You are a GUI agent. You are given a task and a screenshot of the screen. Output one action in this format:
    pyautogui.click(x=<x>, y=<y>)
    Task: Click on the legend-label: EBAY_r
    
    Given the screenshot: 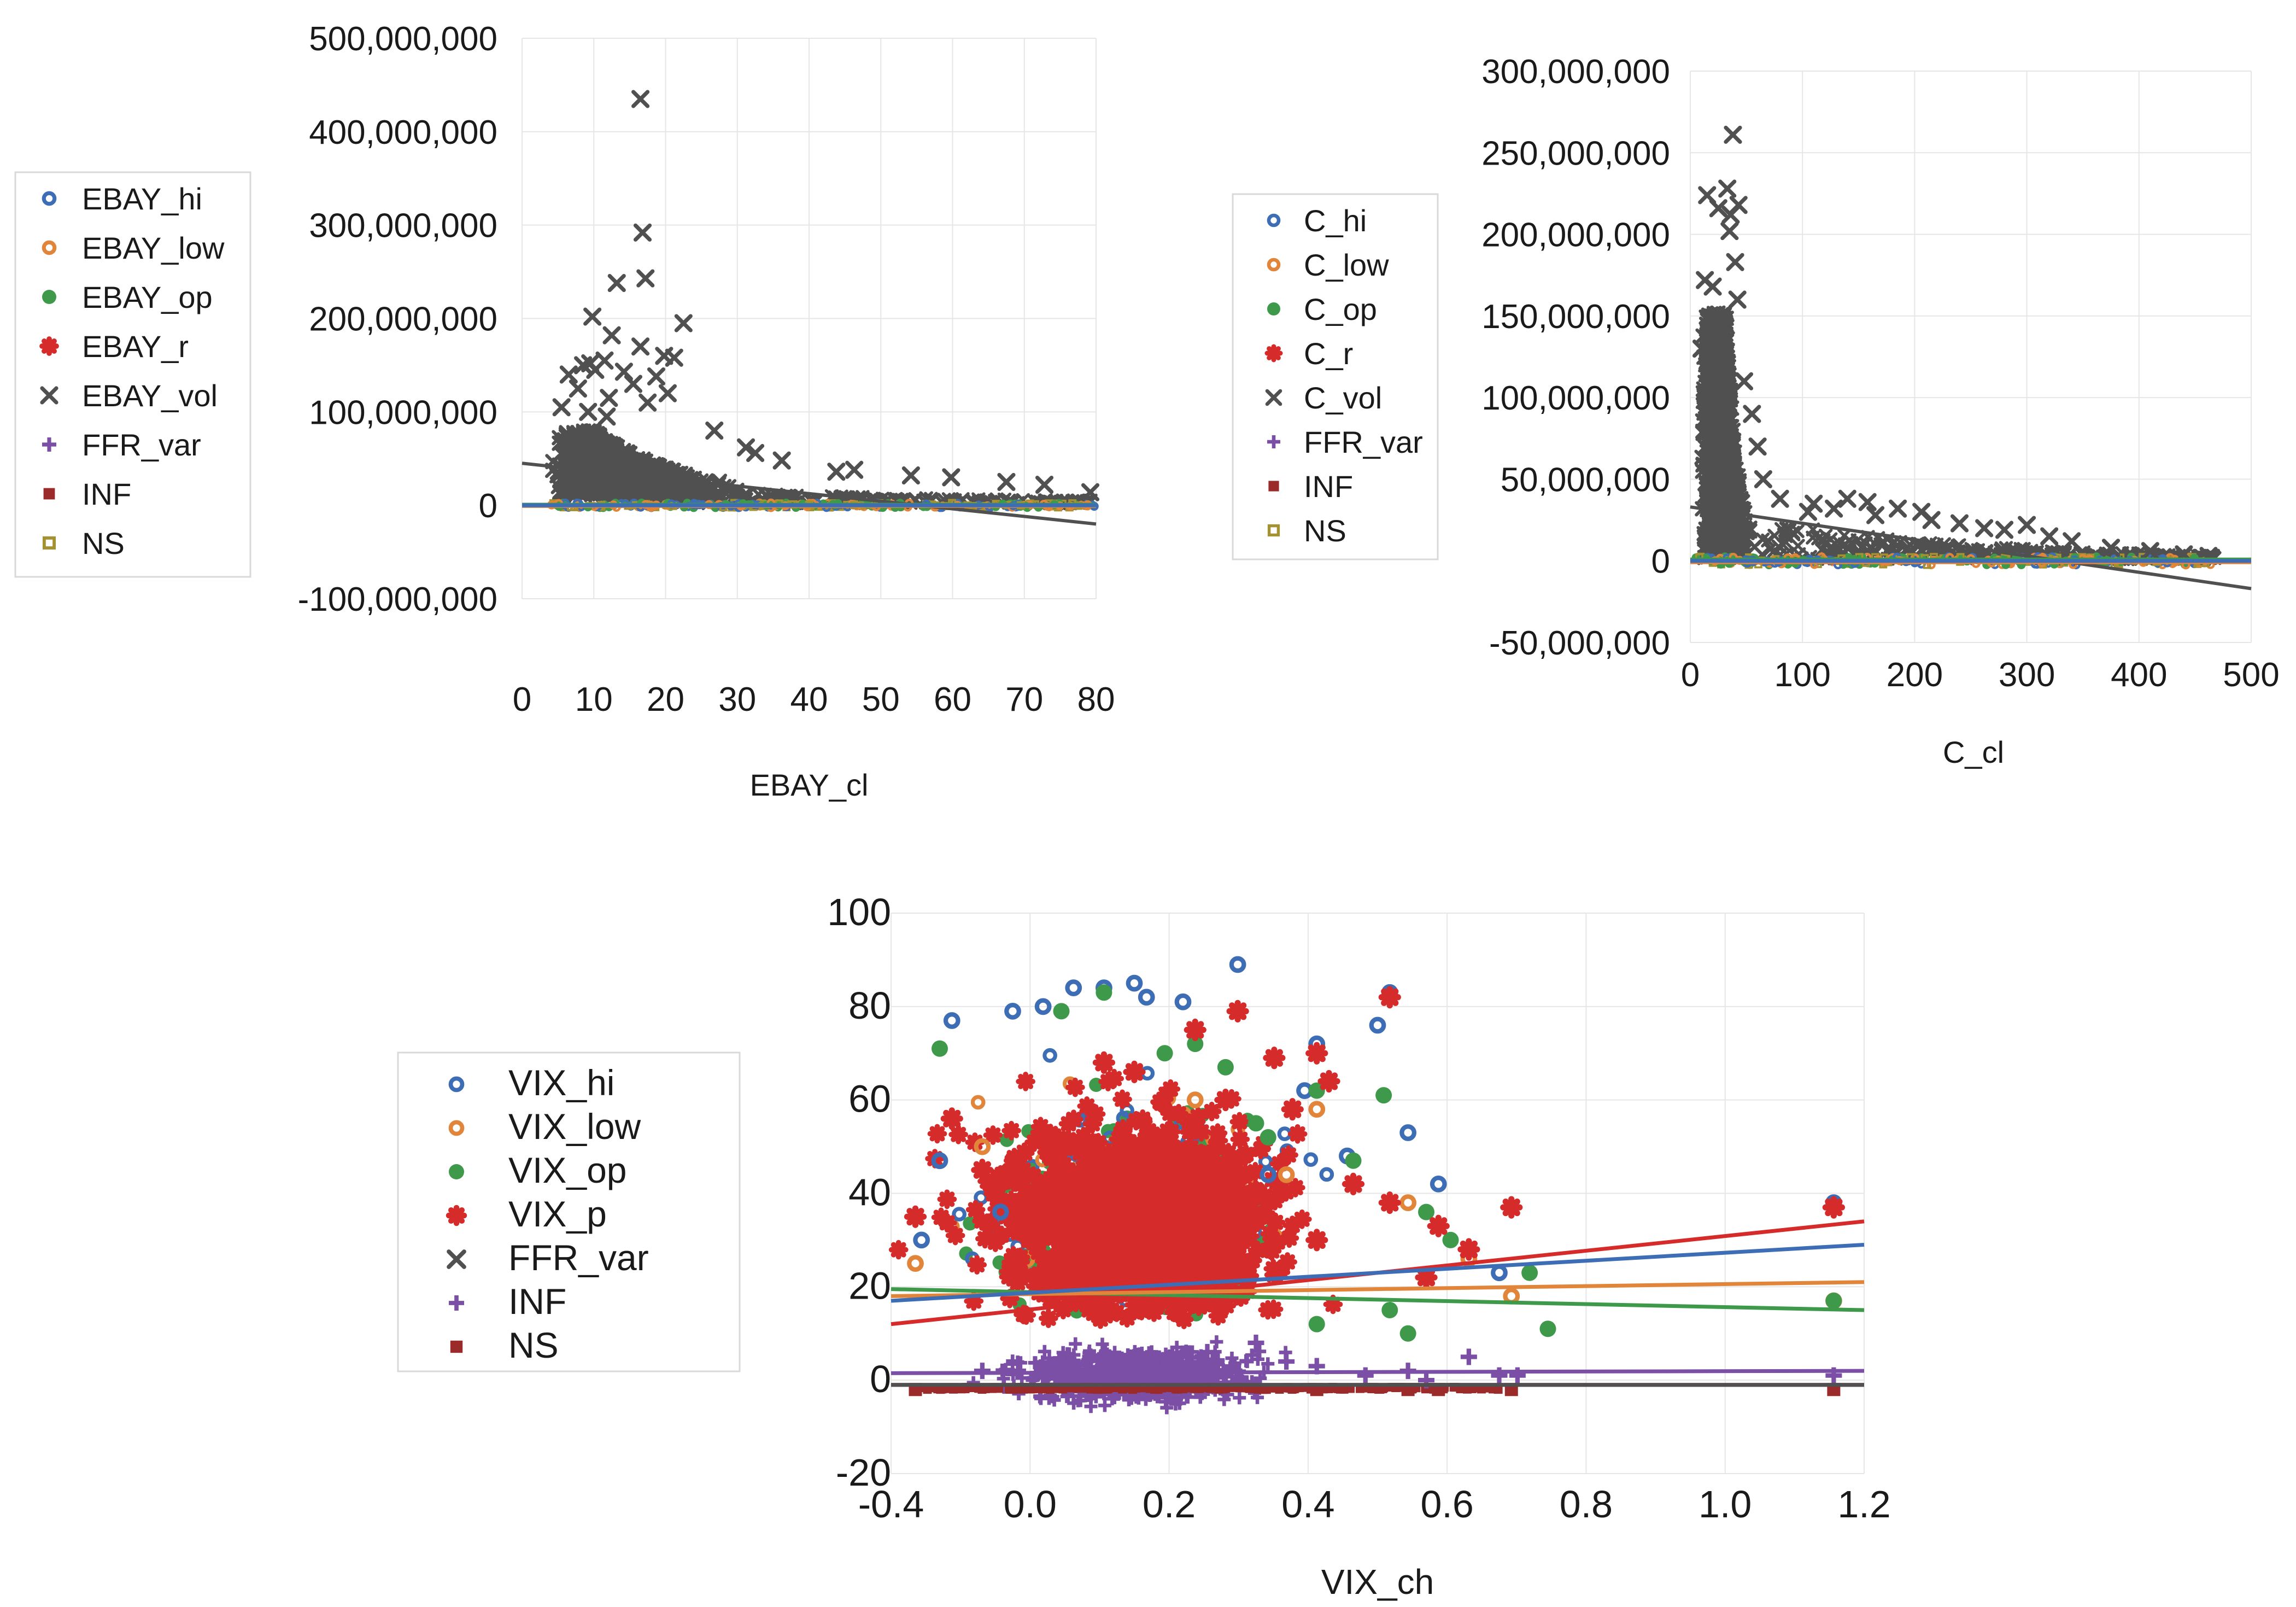 What is the action you would take?
    pyautogui.click(x=135, y=347)
    